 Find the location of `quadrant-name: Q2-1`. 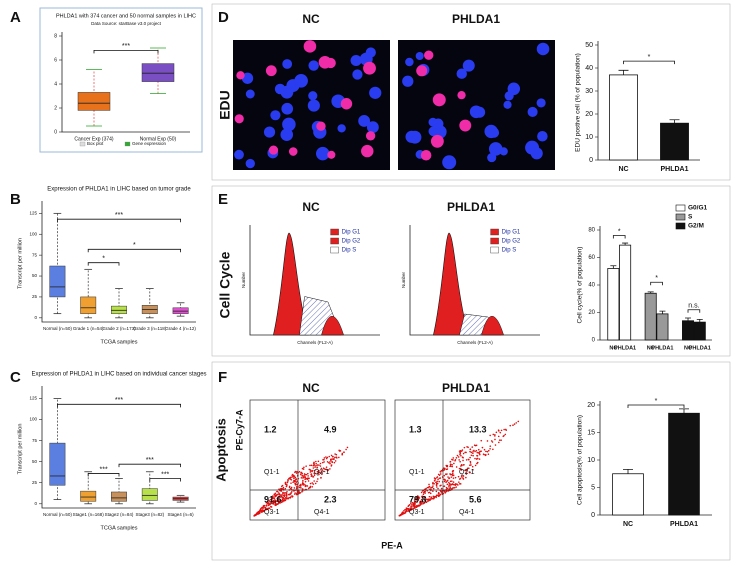

quadrant-name: Q2-1 is located at coordinates (467, 472).